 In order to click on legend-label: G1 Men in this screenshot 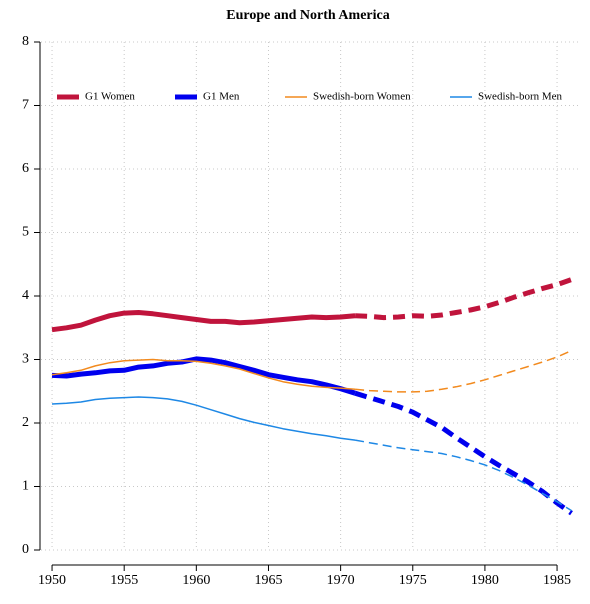, I will do `click(221, 97)`.